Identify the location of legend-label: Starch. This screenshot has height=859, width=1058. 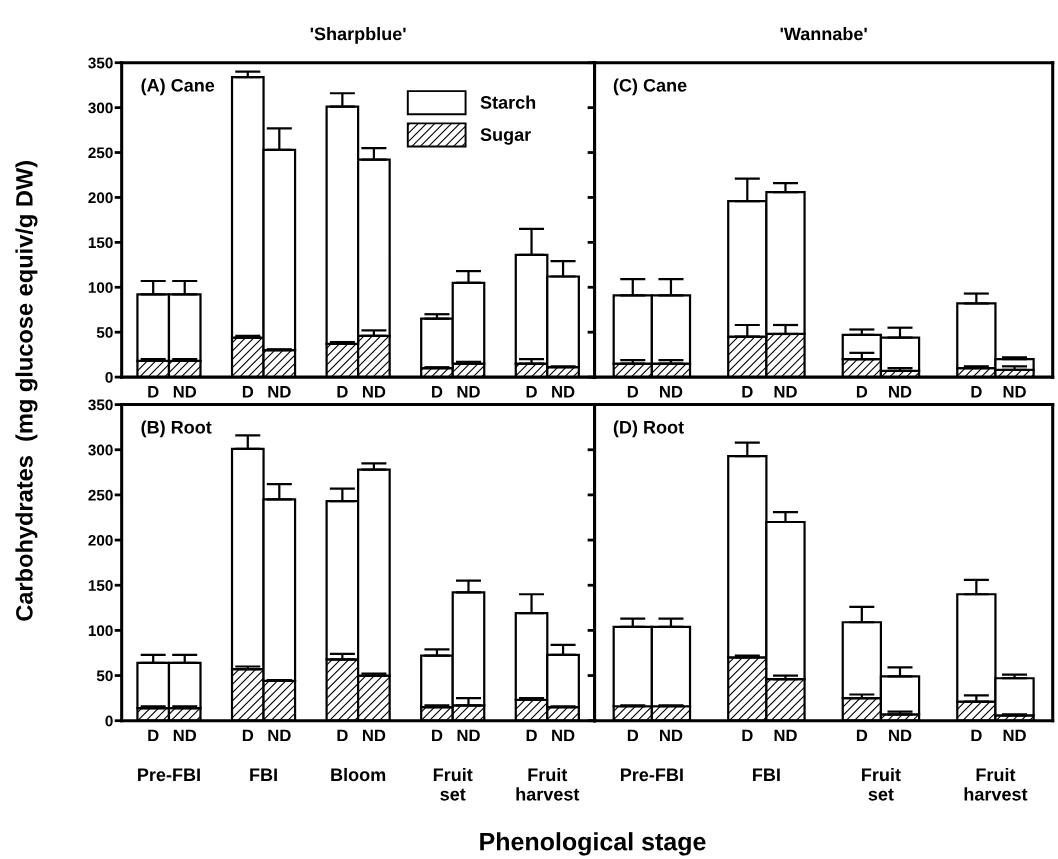
(508, 102).